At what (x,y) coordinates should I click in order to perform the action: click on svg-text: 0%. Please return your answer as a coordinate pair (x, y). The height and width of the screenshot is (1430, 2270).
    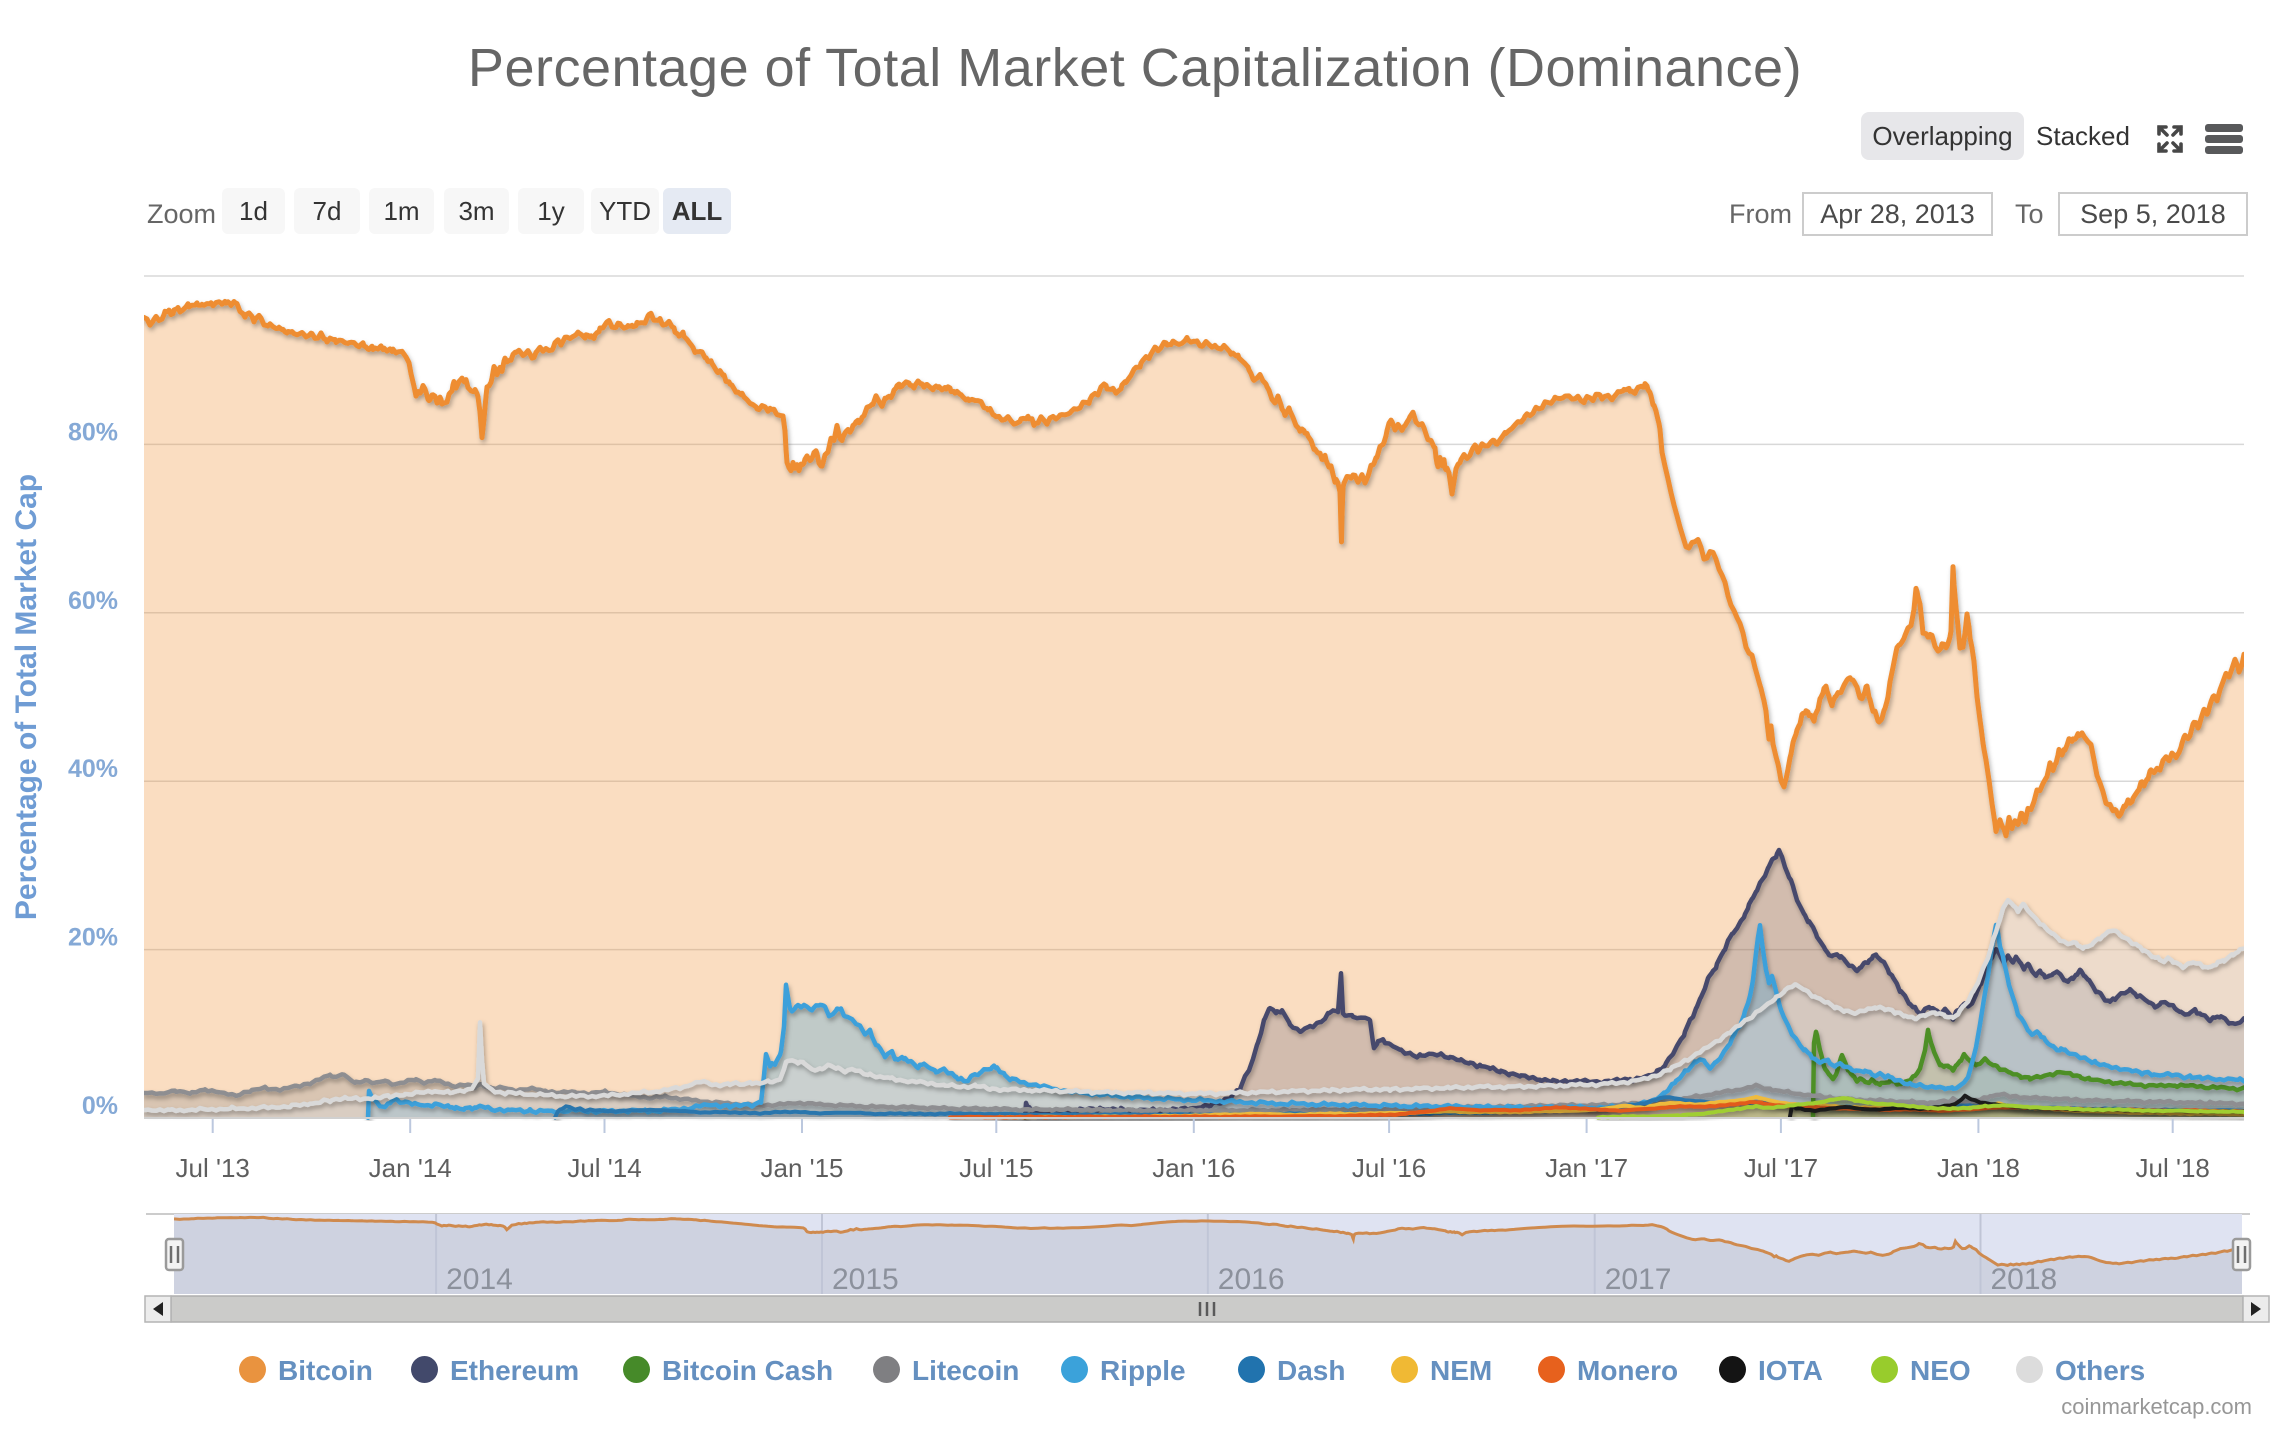
    Looking at the image, I should click on (100, 1106).